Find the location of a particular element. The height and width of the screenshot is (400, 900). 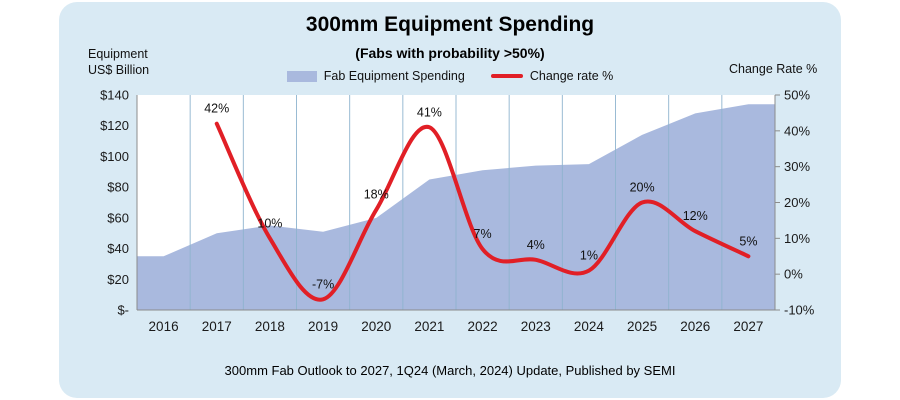

data-label: 20% is located at coordinates (642, 188).